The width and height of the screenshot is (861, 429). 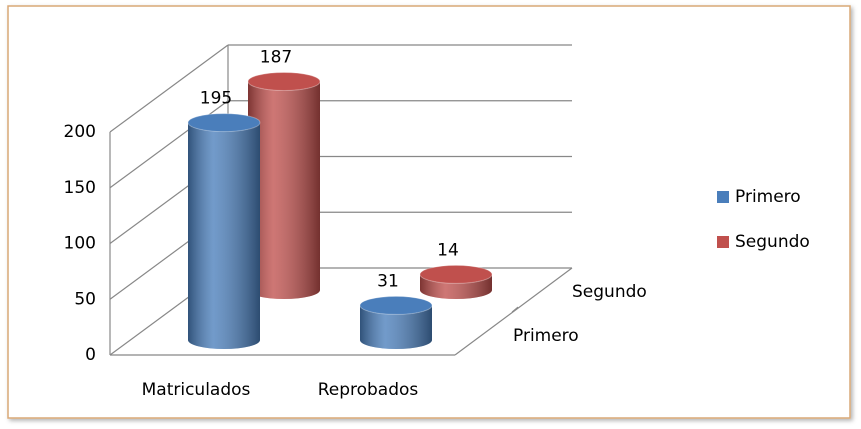 What do you see at coordinates (216, 99) in the screenshot?
I see `value-label: 195` at bounding box center [216, 99].